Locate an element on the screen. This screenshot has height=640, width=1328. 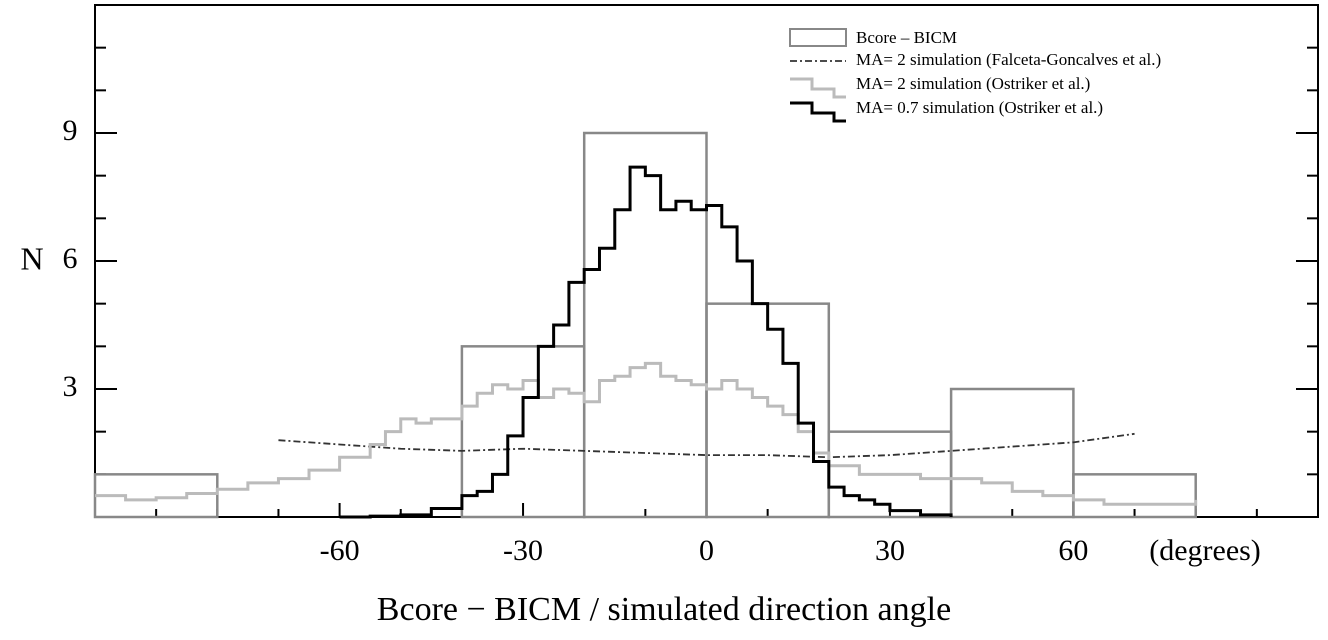
y-tick-label: 3 is located at coordinates (70, 386).